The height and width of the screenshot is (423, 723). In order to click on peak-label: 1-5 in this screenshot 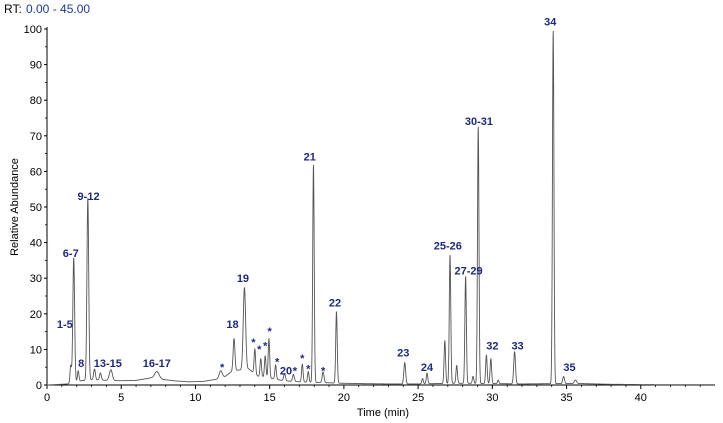, I will do `click(65, 325)`.